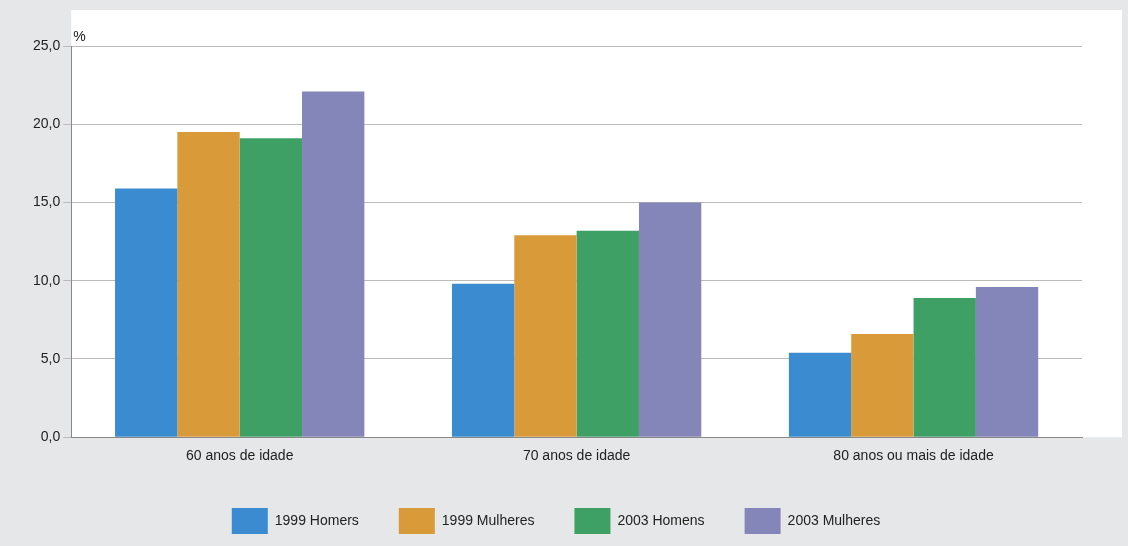 This screenshot has height=546, width=1128. What do you see at coordinates (834, 519) in the screenshot?
I see `legend-label: 2003 Mulheres` at bounding box center [834, 519].